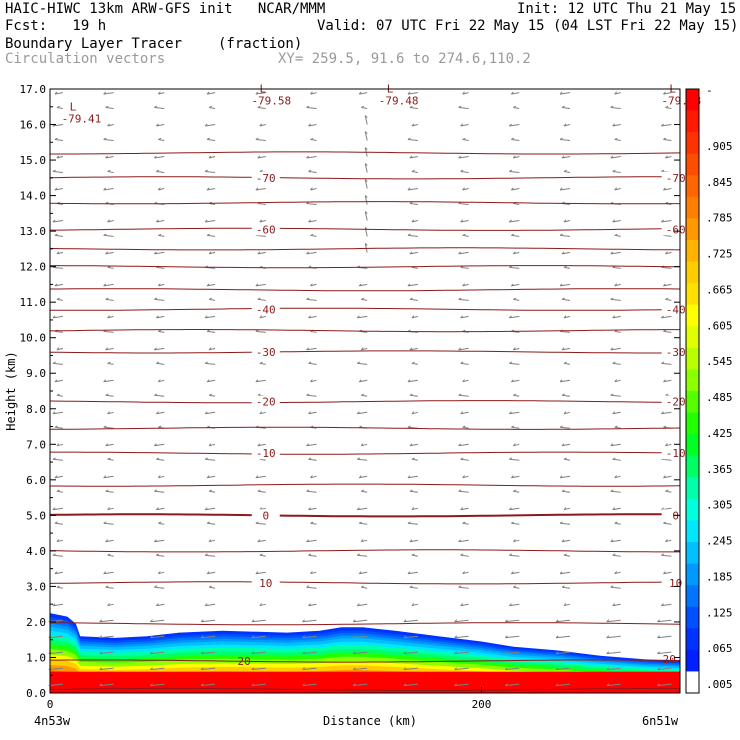 This screenshot has width=740, height=740. I want to click on colorbar-label: .725, so click(719, 254).